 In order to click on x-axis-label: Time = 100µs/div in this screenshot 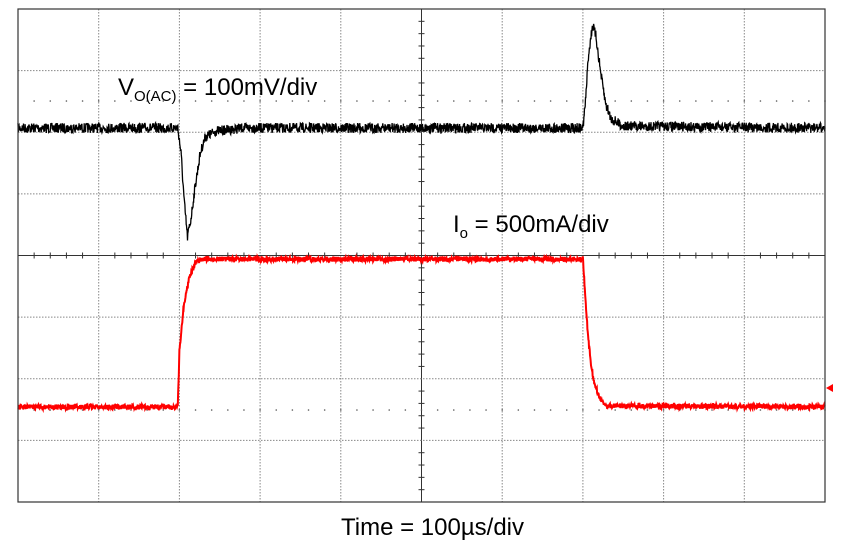, I will do `click(433, 527)`.